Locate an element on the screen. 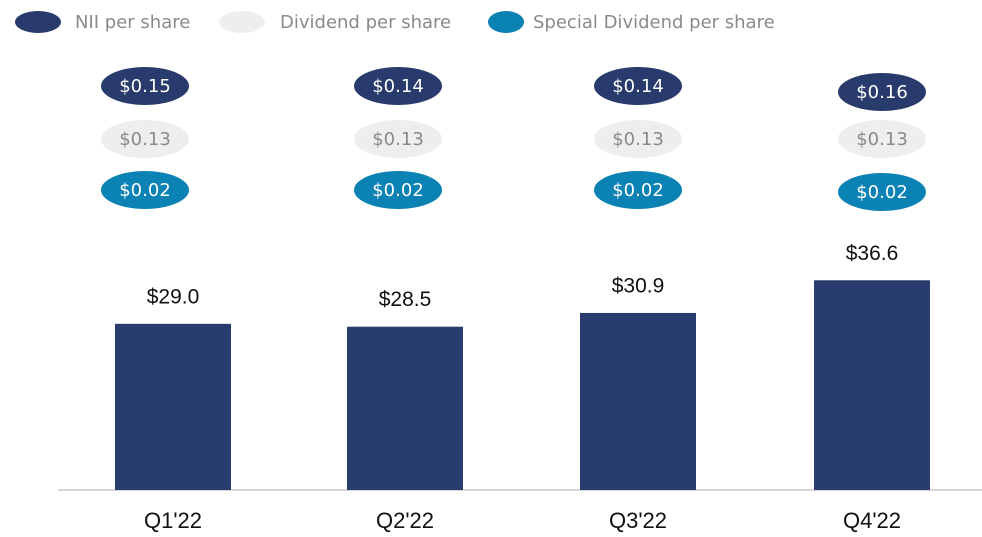 This screenshot has width=982, height=537. badge-label: $0.15 is located at coordinates (145, 86).